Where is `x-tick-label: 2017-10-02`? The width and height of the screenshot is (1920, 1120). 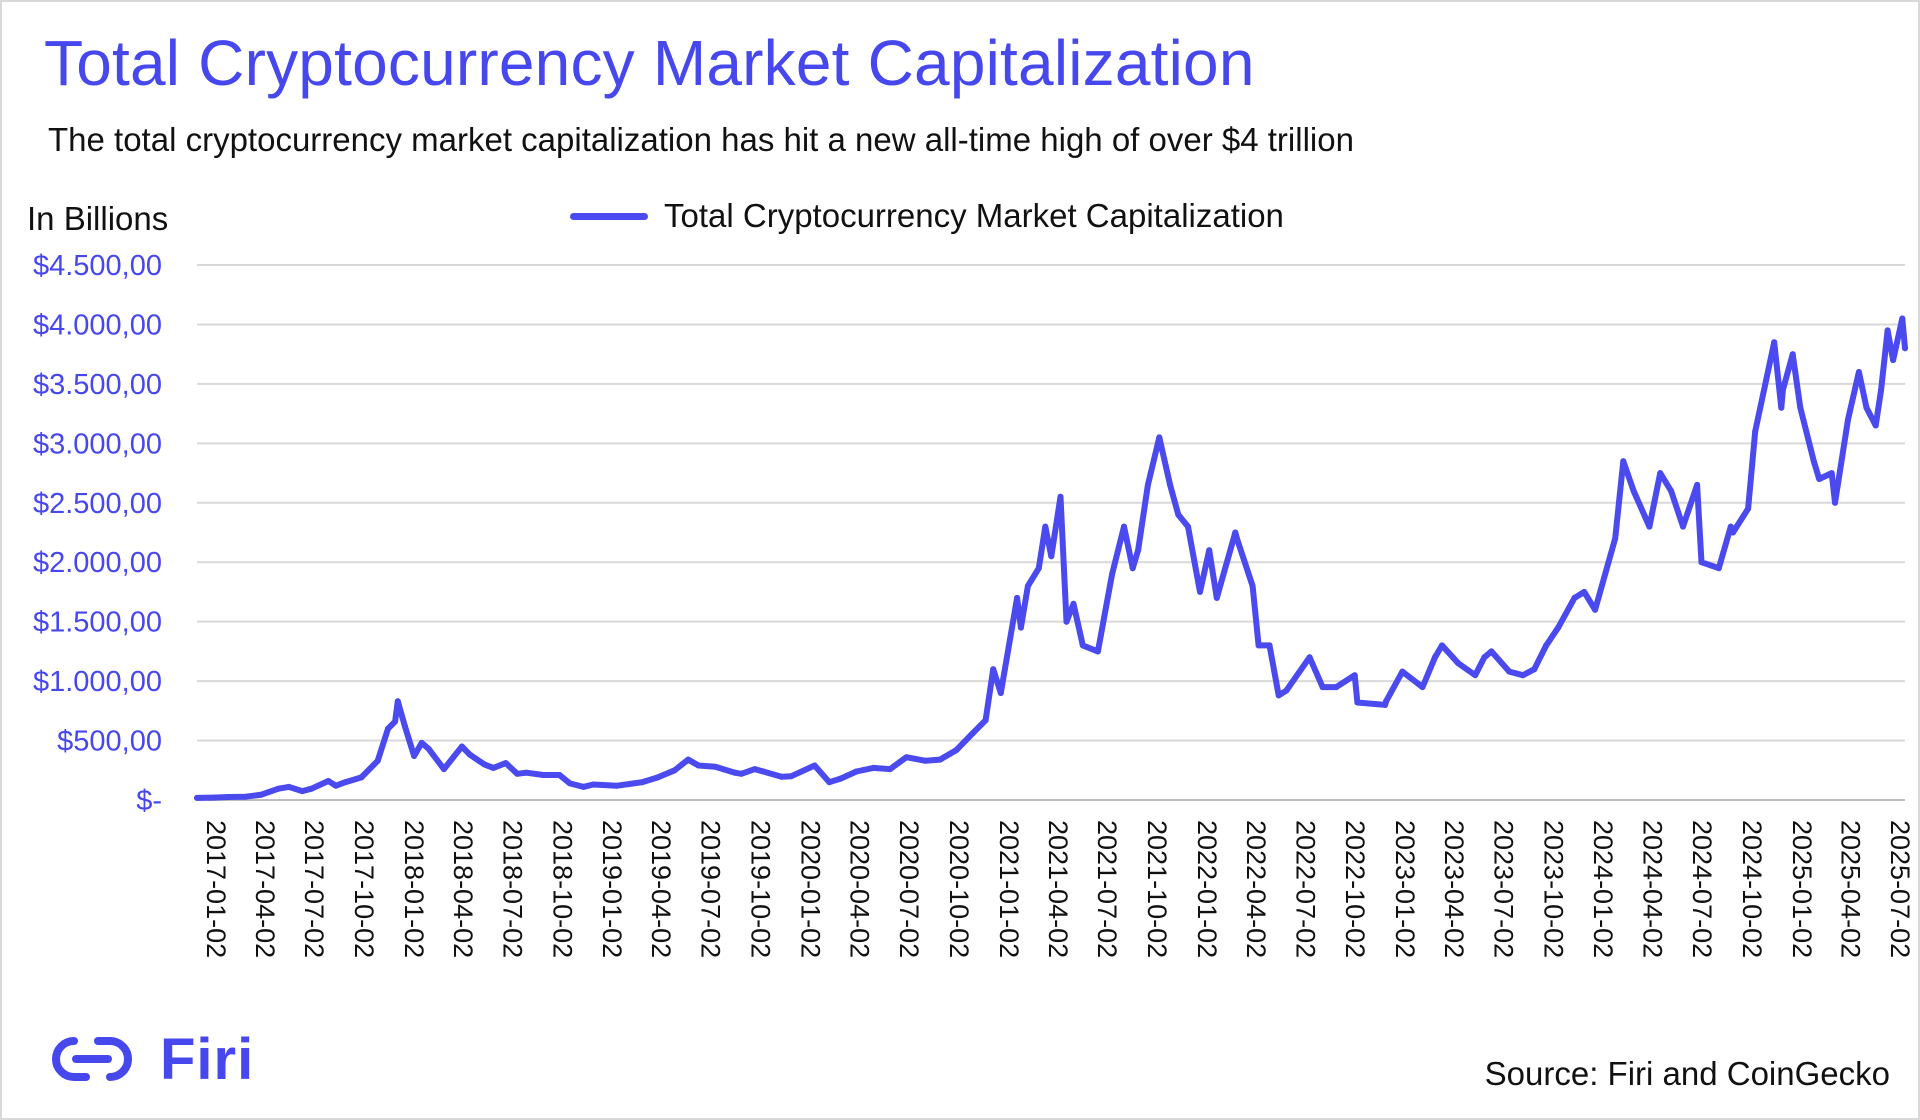
x-tick-label: 2017-10-02 is located at coordinates (364, 889).